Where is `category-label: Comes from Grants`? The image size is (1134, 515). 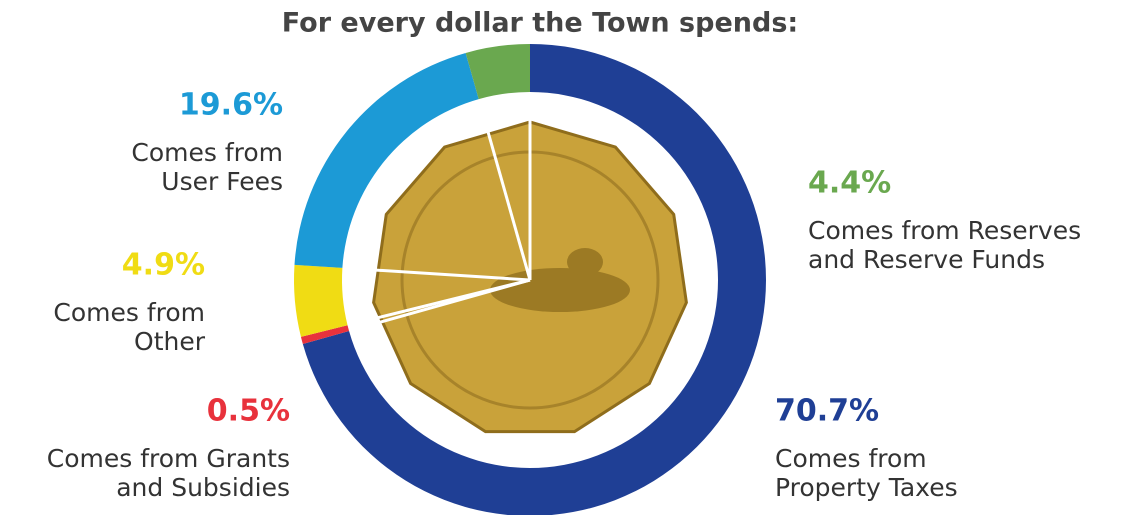
category-label: Comes from Grants is located at coordinates (168, 458).